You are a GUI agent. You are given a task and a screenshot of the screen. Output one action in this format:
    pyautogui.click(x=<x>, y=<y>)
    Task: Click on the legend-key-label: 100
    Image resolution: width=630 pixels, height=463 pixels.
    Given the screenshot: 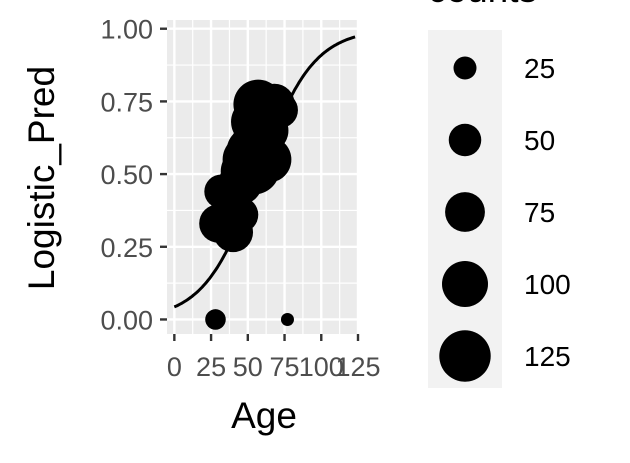 What is the action you would take?
    pyautogui.click(x=547, y=284)
    